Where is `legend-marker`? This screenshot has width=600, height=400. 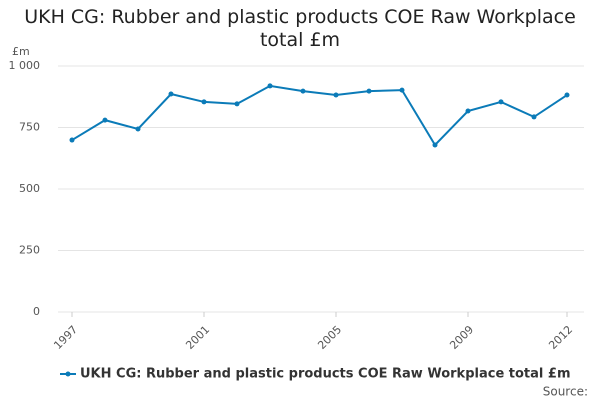 legend-marker is located at coordinates (68, 374).